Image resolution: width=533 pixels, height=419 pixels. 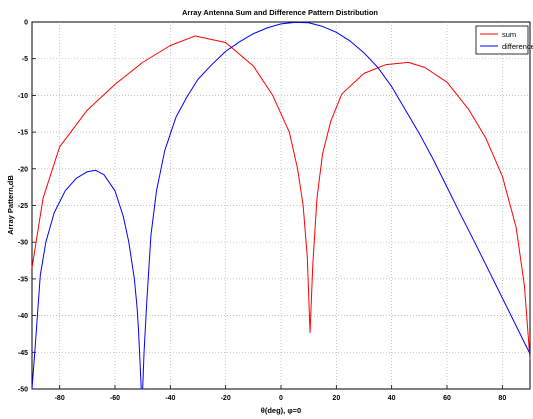 I want to click on x-tick-label: 80, so click(x=502, y=398).